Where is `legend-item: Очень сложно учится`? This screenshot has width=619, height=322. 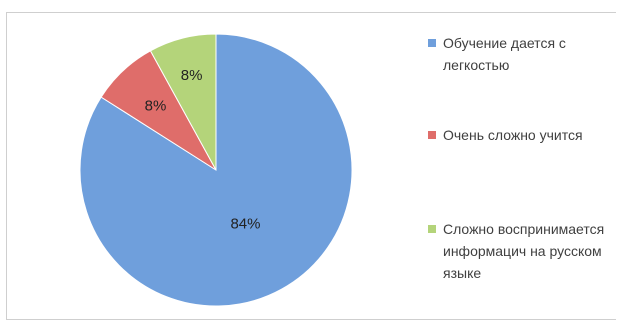 legend-item: Очень сложно учится is located at coordinates (523, 135).